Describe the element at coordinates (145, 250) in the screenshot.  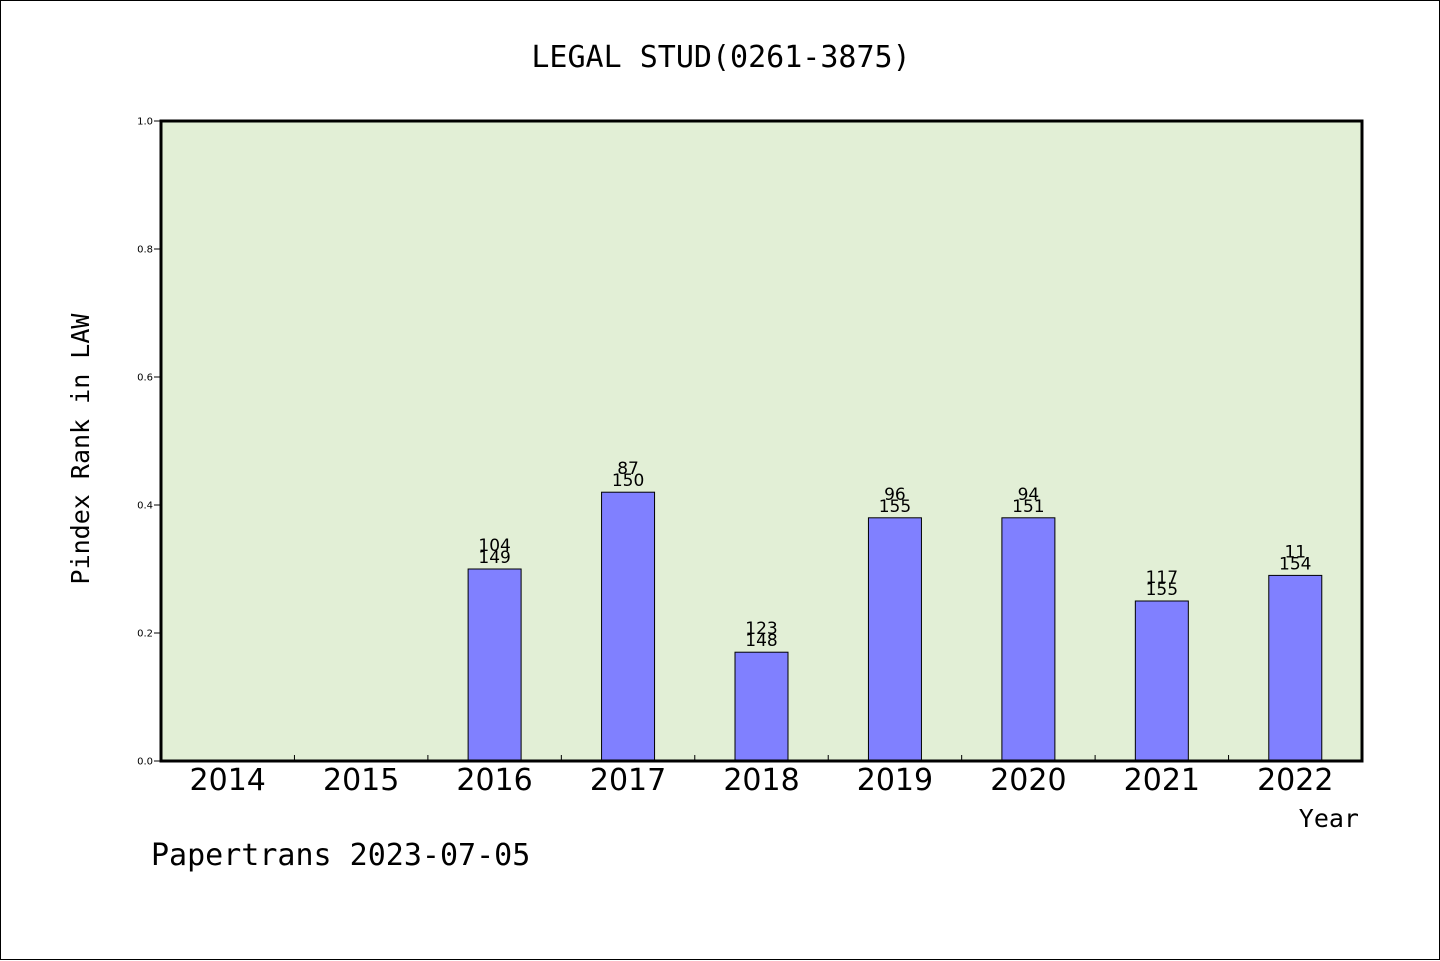
I see `y-tick-label: 0.8` at that location.